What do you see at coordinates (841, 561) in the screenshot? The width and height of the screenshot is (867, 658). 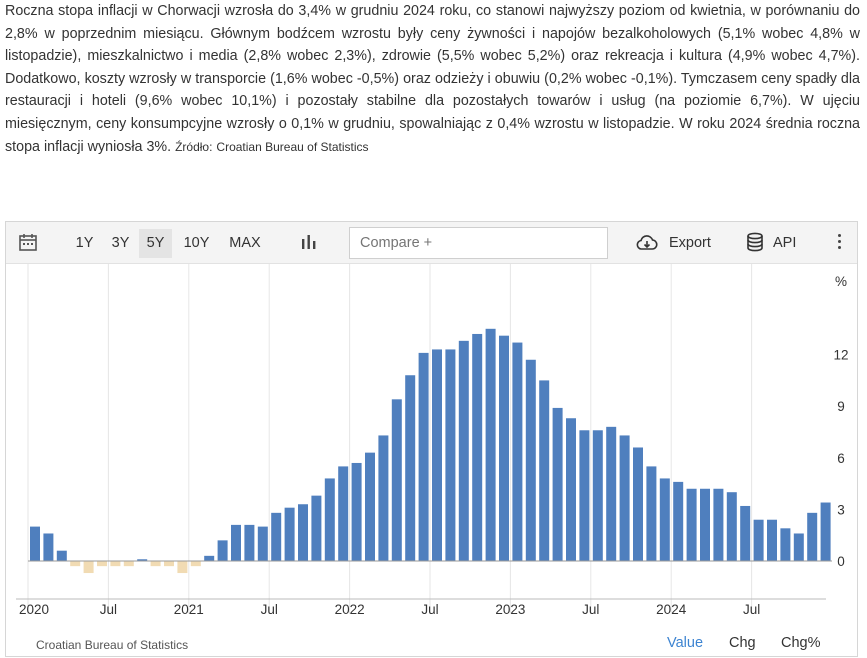 I see `y-tick-label: 0` at bounding box center [841, 561].